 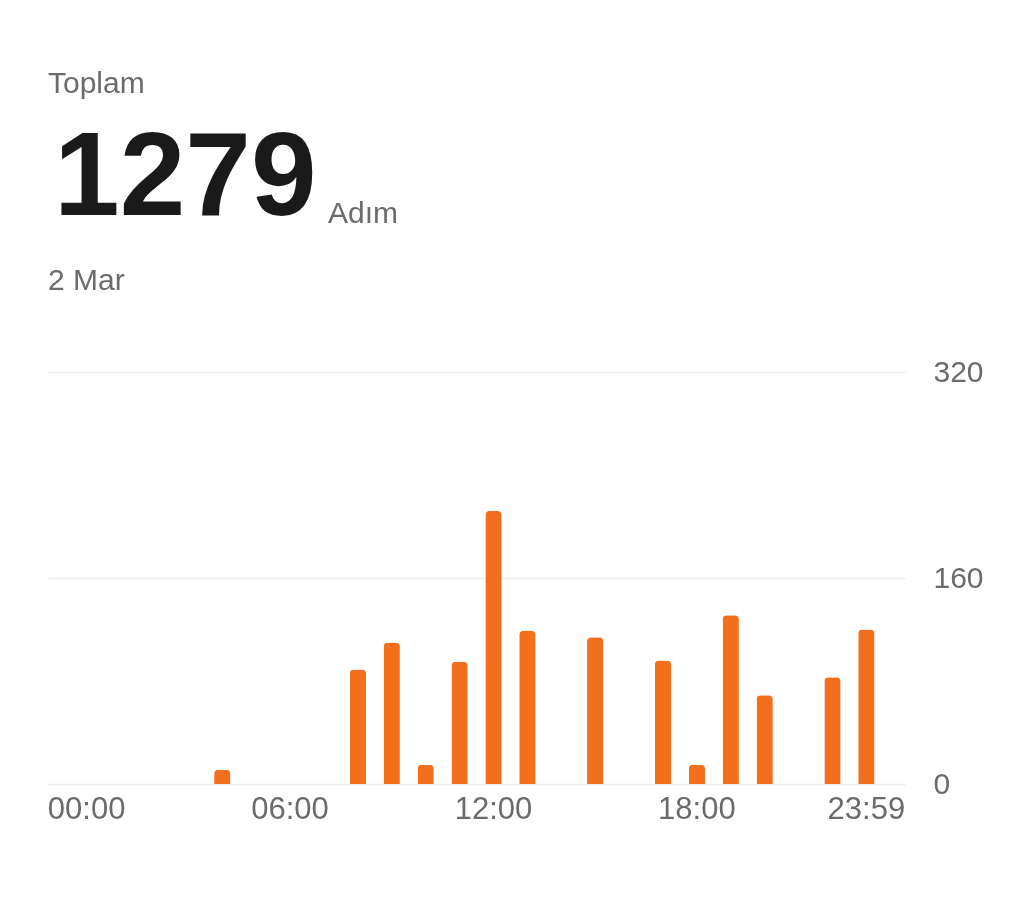 What do you see at coordinates (697, 808) in the screenshot?
I see `x-tick-label: 18:00` at bounding box center [697, 808].